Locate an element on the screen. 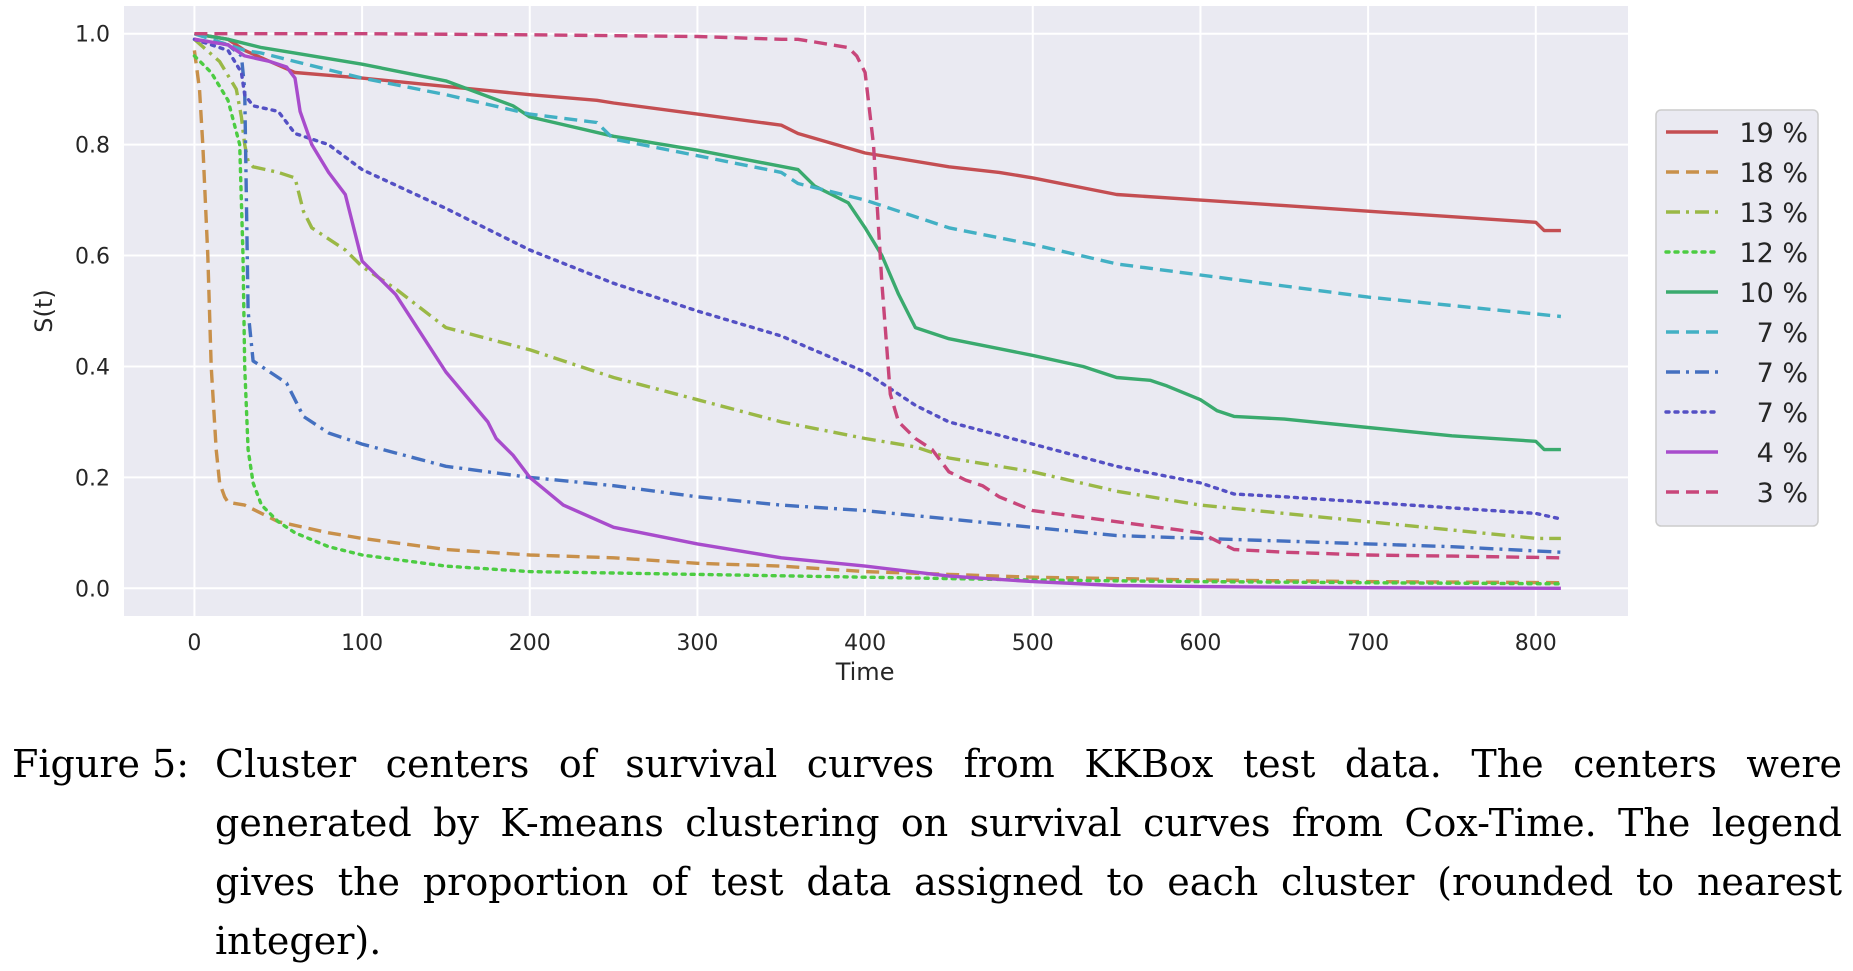 The image size is (1853, 971). legend-label: 13 % is located at coordinates (1773, 213).